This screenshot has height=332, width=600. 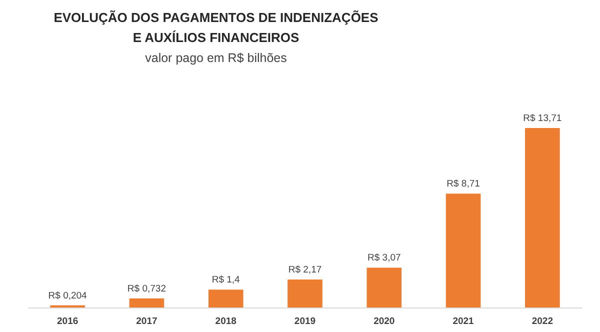 I want to click on x-tick-label: 2019, so click(x=305, y=321).